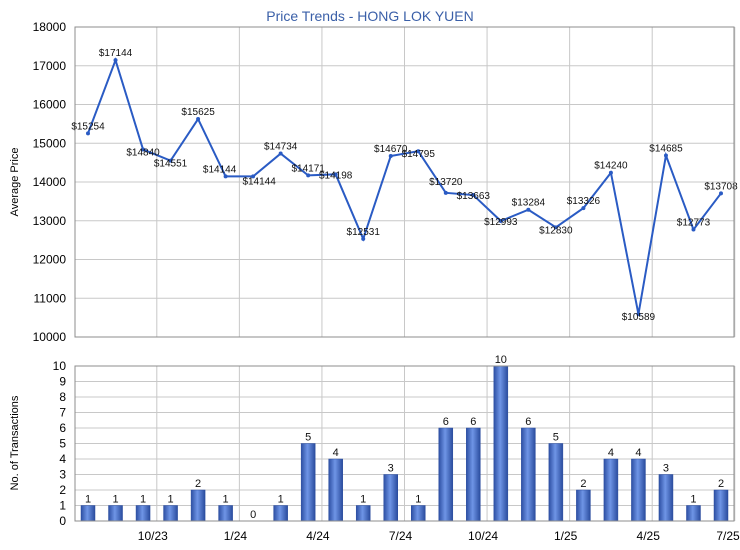  What do you see at coordinates (694, 223) in the screenshot?
I see `price-data-label: $12773` at bounding box center [694, 223].